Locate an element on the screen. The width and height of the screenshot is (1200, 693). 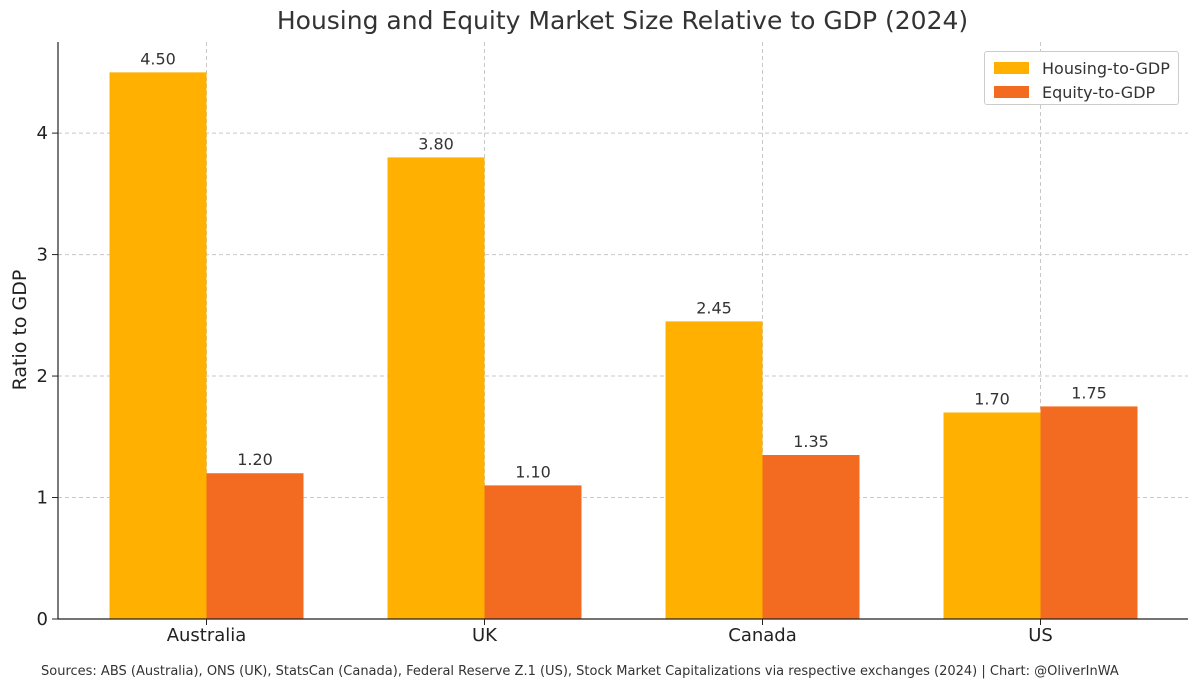
legend-item-housing: Housing-to-GDP is located at coordinates (1082, 68).